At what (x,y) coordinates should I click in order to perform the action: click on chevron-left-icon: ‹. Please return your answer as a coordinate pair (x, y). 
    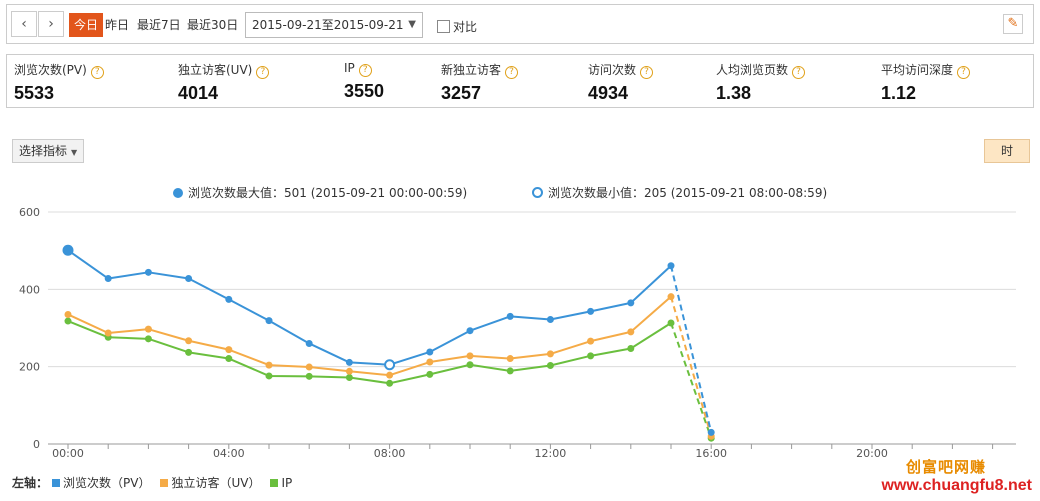
    Looking at the image, I should click on (24, 24).